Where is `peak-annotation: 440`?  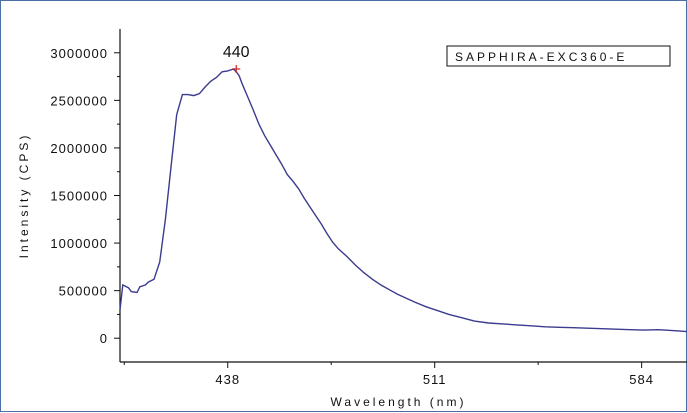 peak-annotation: 440 is located at coordinates (236, 58).